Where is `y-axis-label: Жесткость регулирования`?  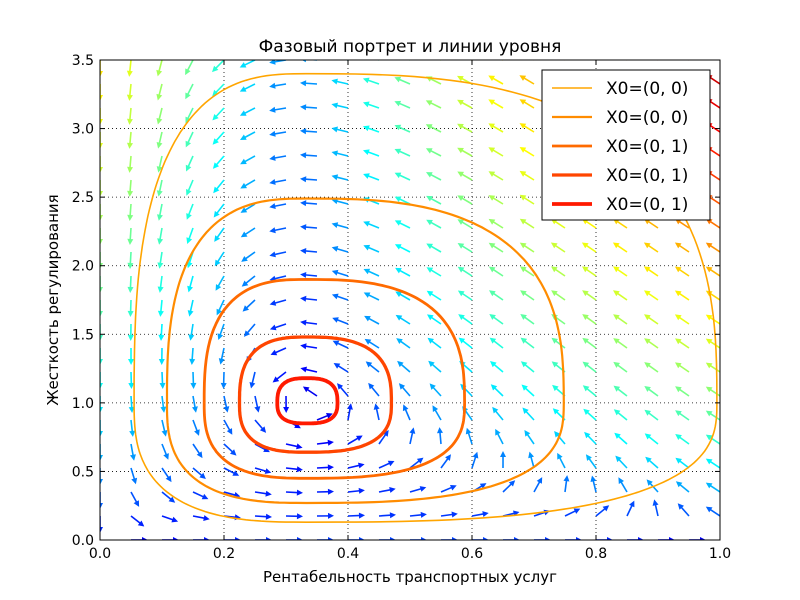 y-axis-label: Жесткость регулирования is located at coordinates (53, 299).